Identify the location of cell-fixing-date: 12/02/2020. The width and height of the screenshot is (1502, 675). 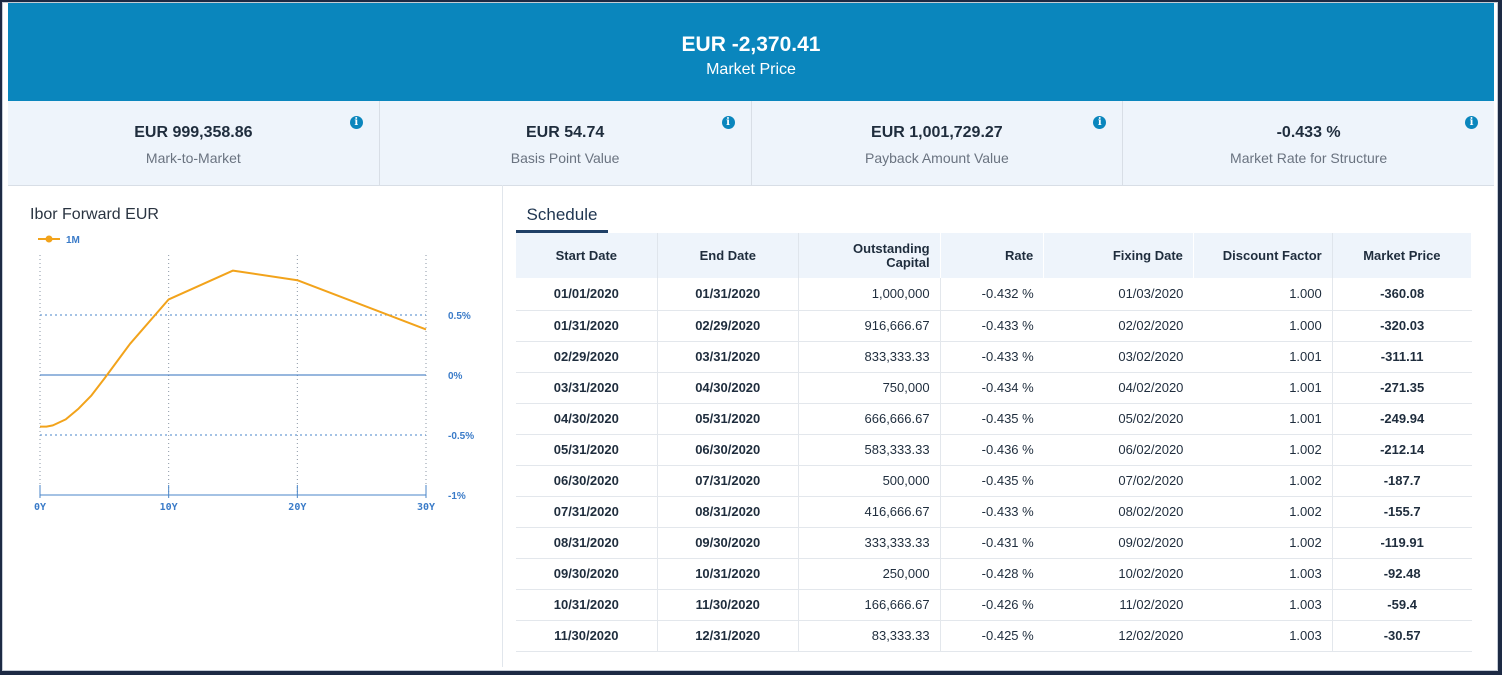
(1118, 636).